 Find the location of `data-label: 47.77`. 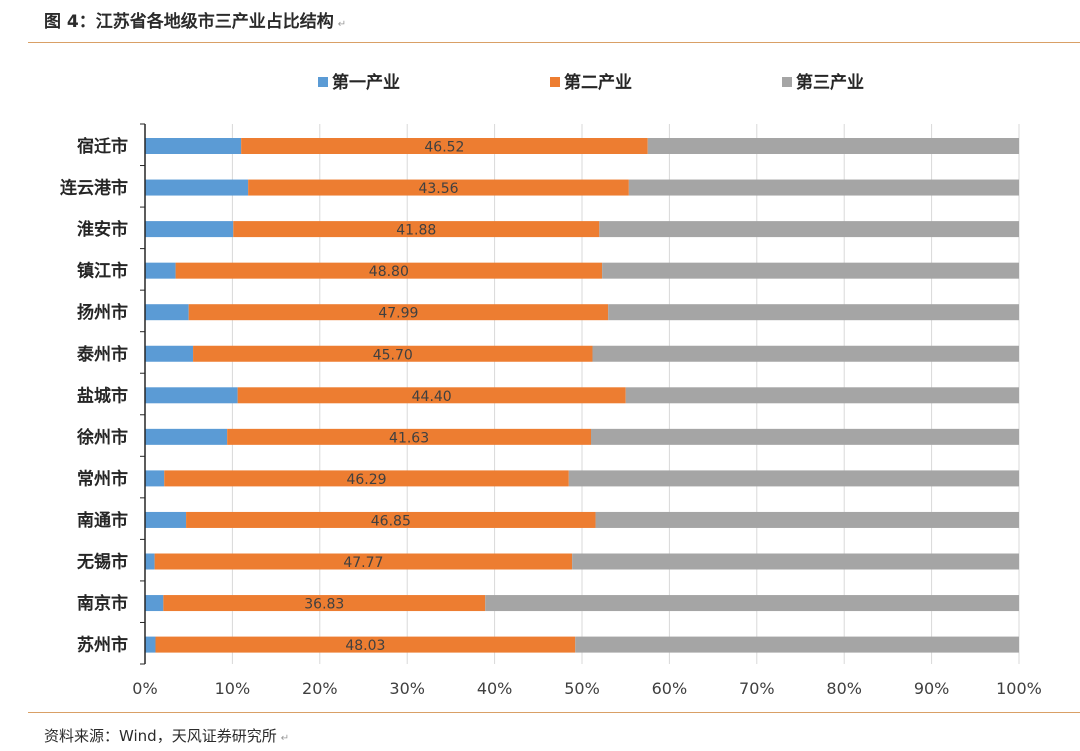

data-label: 47.77 is located at coordinates (363, 563).